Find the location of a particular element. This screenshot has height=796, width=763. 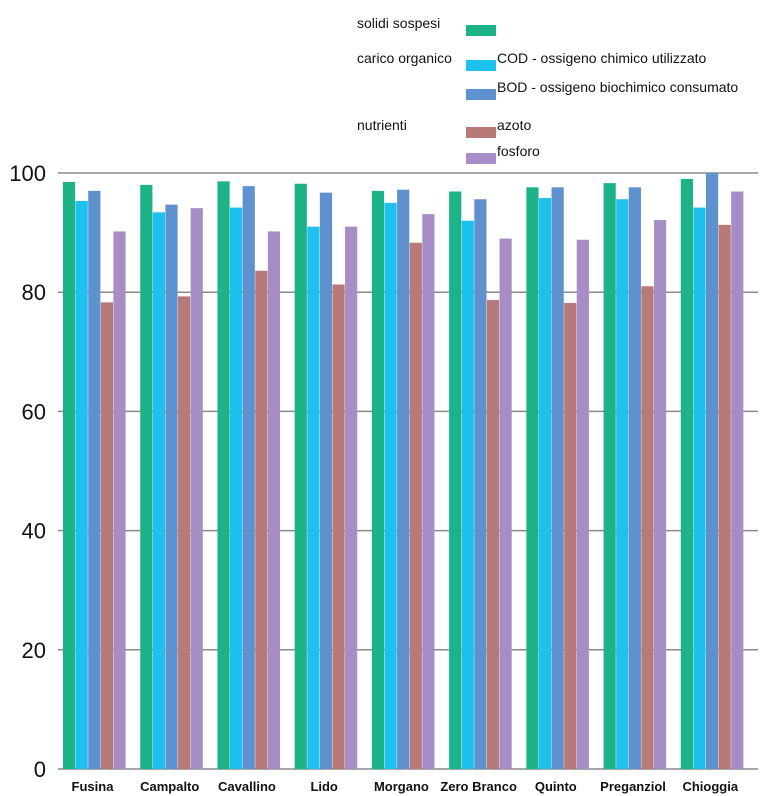

y-tick-label: 0 is located at coordinates (40, 769).